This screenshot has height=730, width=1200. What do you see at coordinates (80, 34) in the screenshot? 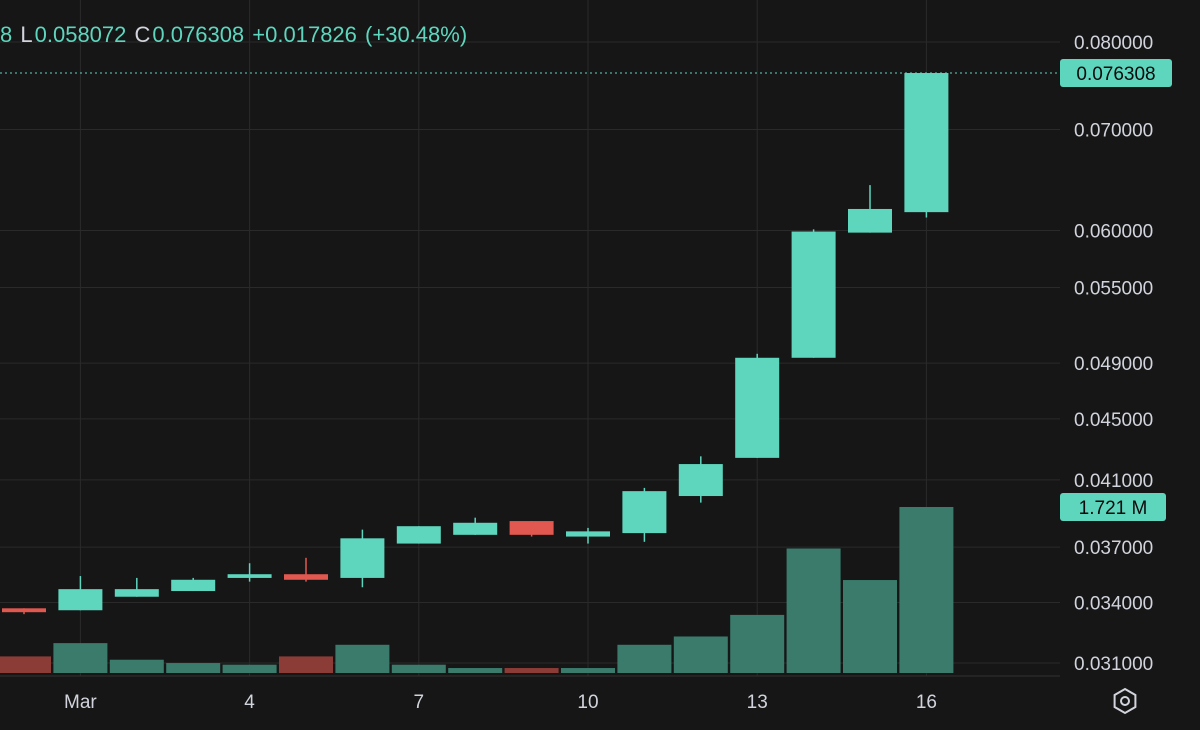
I see `low-value: 0.058072` at bounding box center [80, 34].